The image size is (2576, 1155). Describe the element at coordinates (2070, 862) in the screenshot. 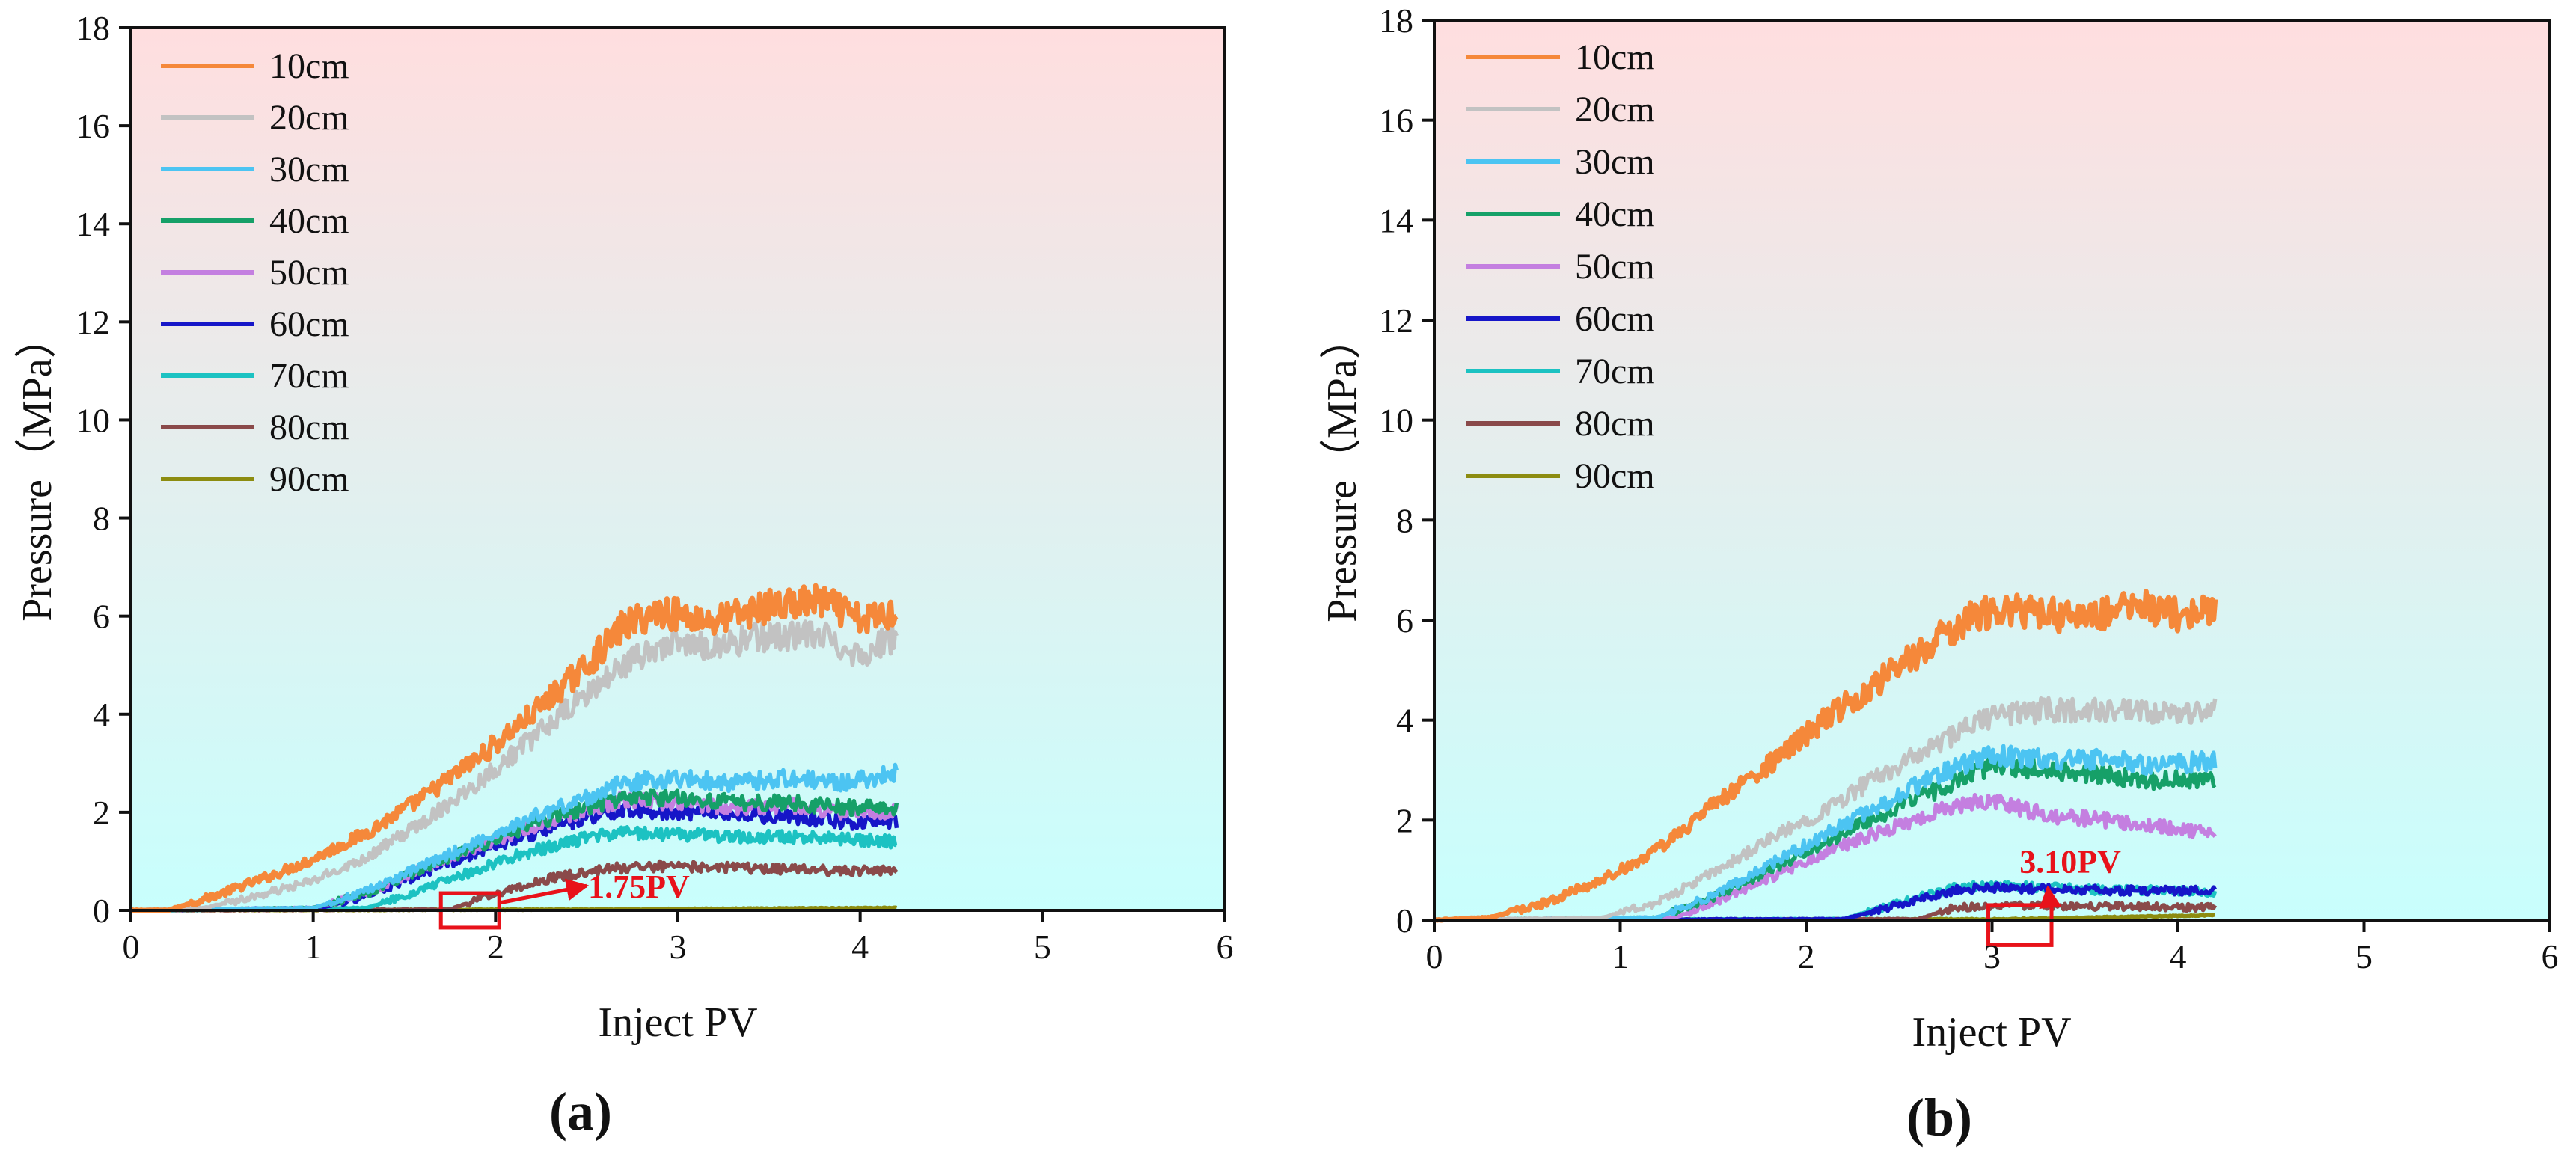

I see `annotation-label: 3.10PV` at that location.